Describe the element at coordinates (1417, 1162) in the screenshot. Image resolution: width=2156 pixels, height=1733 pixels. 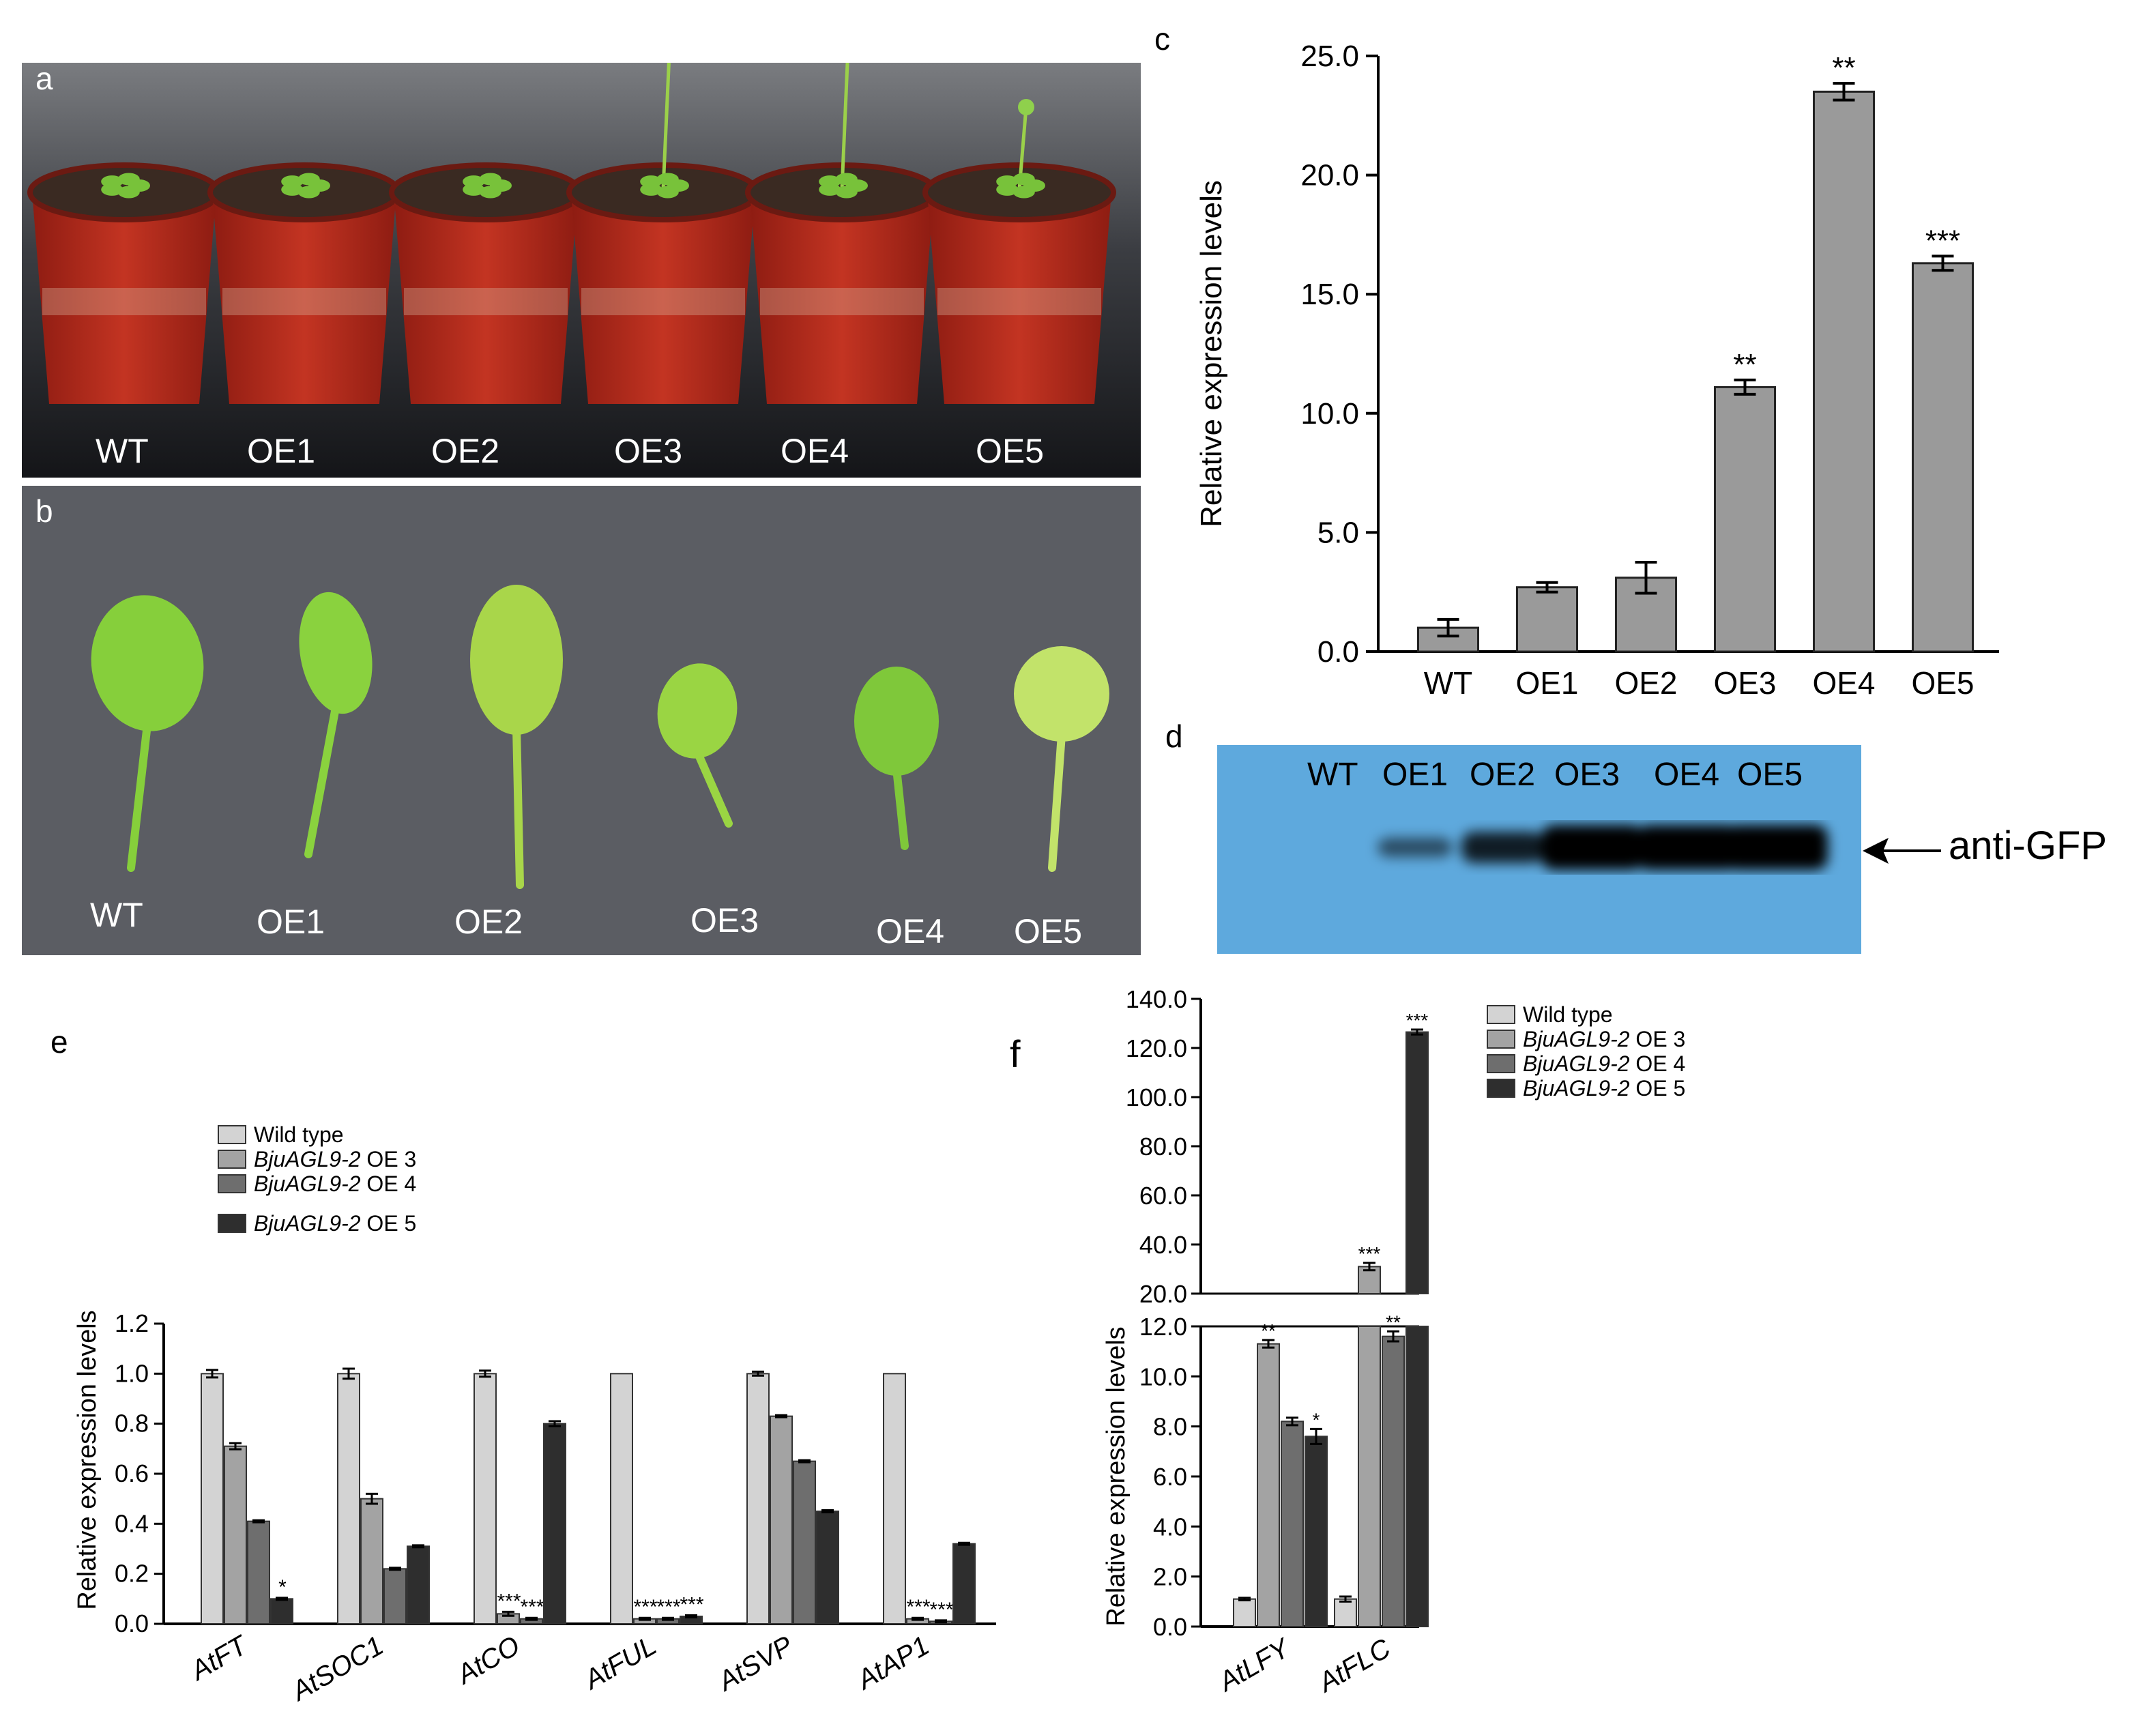
I see `f-bar-upper-part` at that location.